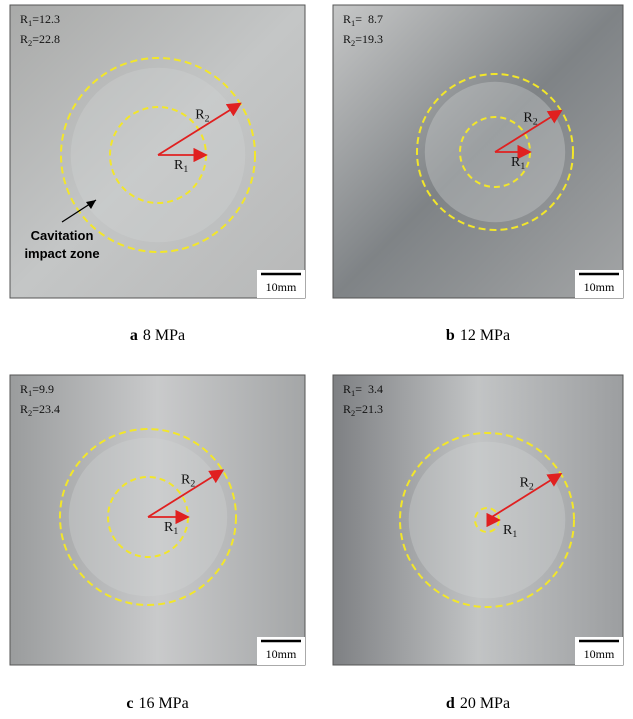  I want to click on caption-letter: d, so click(450, 703).